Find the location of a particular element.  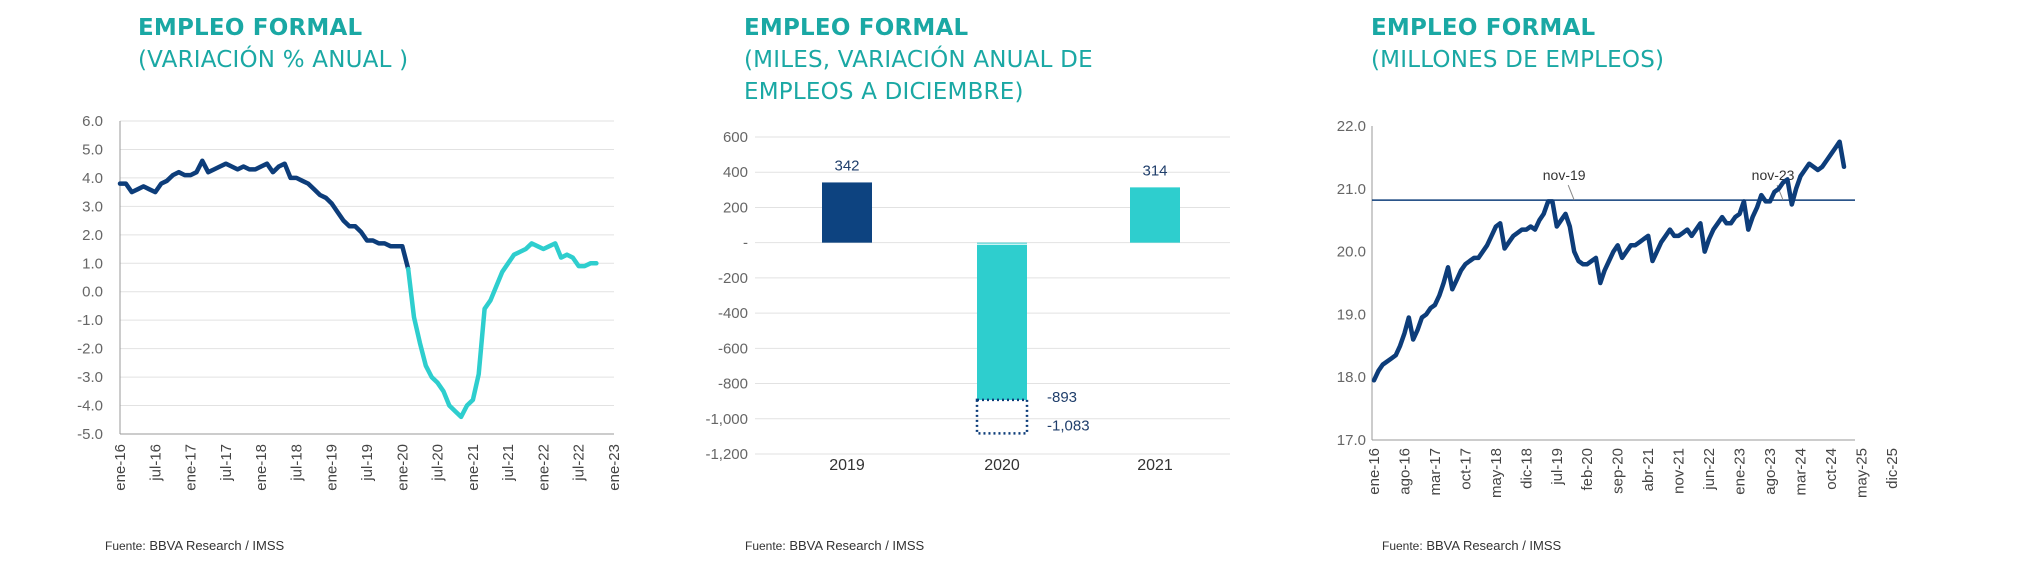

y-tick-label: 22.0 is located at coordinates (1351, 126).